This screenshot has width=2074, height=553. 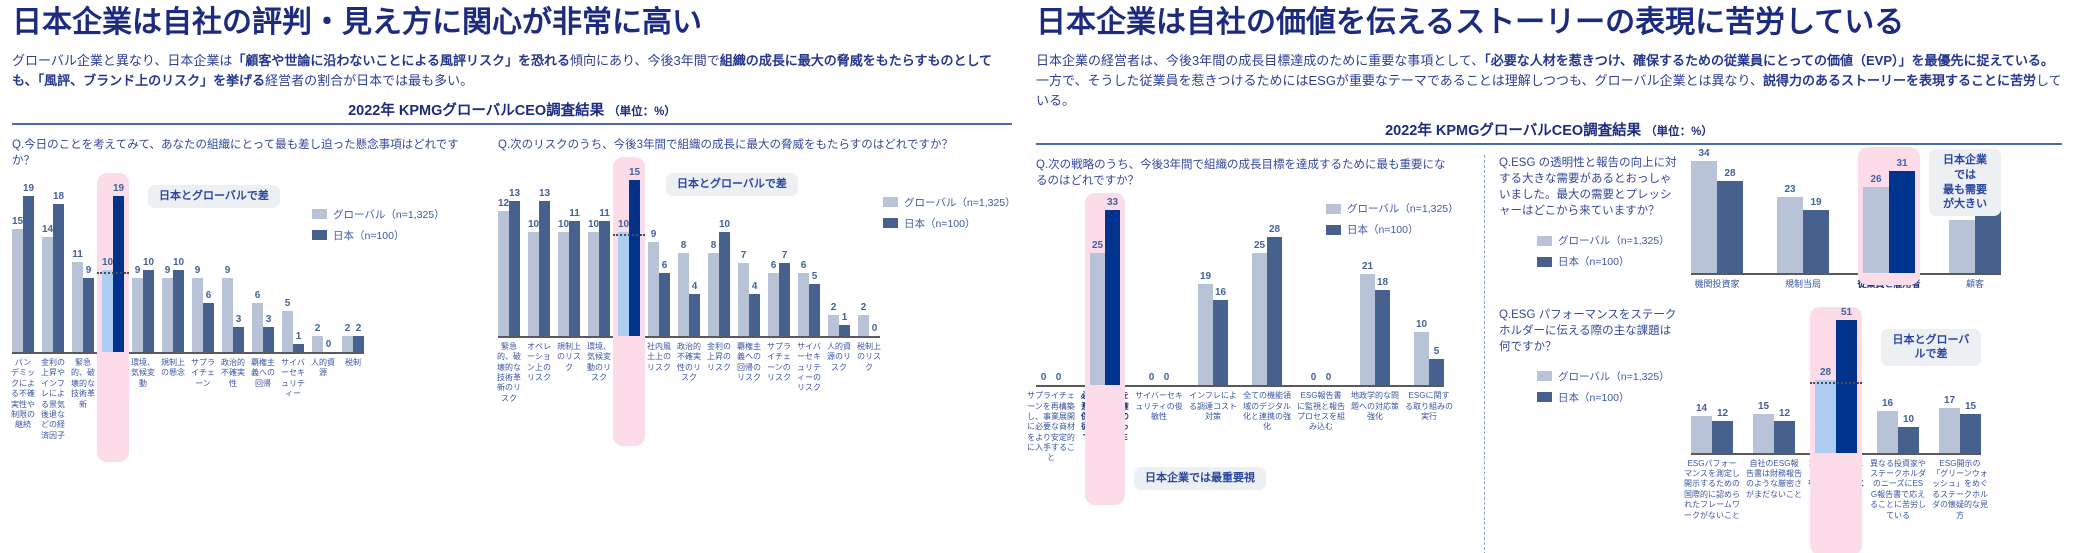 I want to click on category-label: サイバーセキュリティの俊敏性, so click(x=1159, y=406).